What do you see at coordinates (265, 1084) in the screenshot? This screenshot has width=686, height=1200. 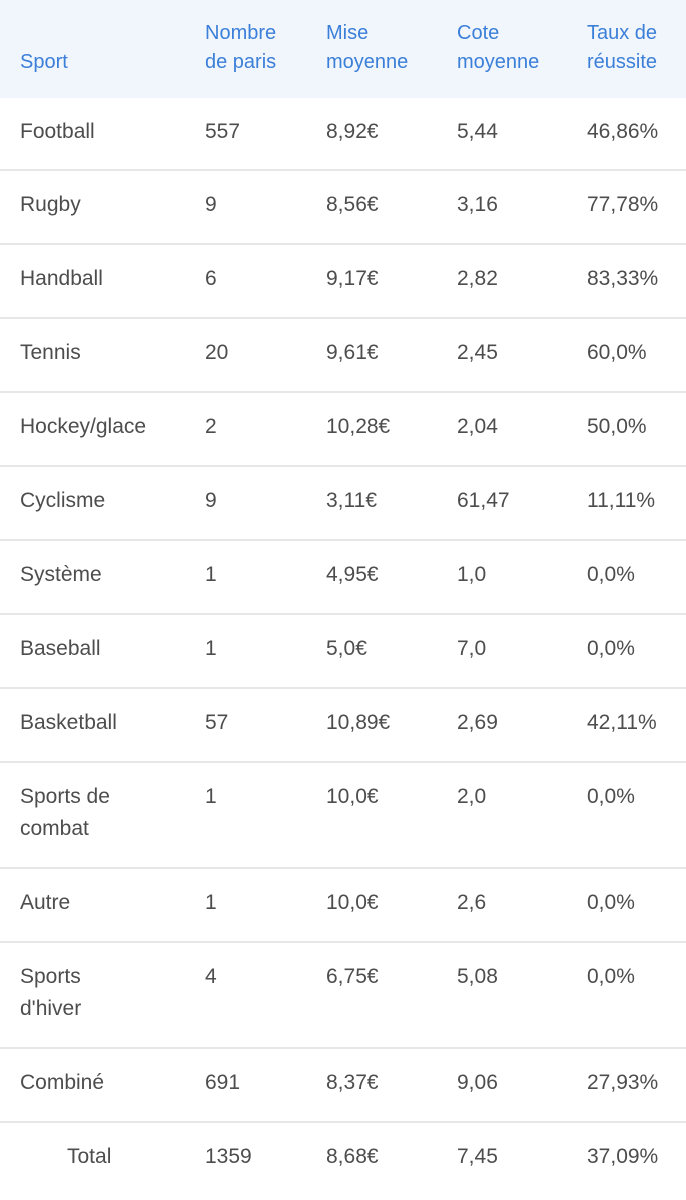 I see `cell-bets: 691` at bounding box center [265, 1084].